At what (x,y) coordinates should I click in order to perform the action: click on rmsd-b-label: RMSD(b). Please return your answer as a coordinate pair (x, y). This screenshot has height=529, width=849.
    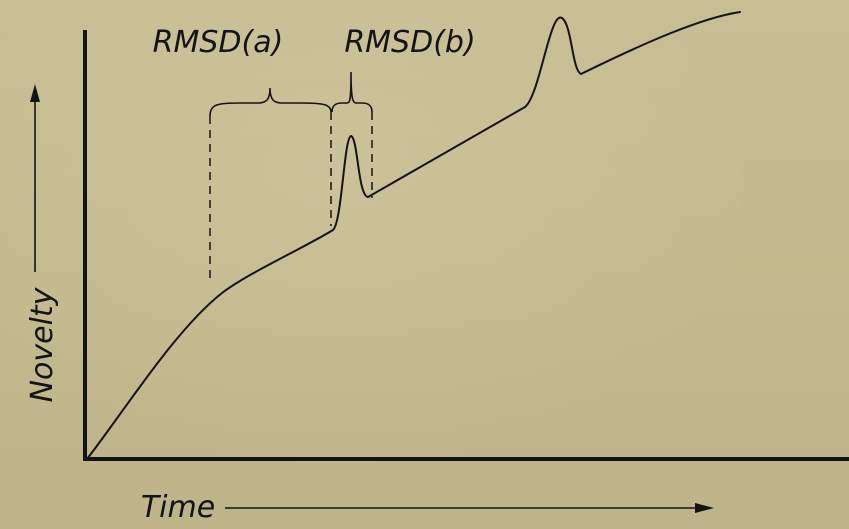
    Looking at the image, I should click on (409, 42).